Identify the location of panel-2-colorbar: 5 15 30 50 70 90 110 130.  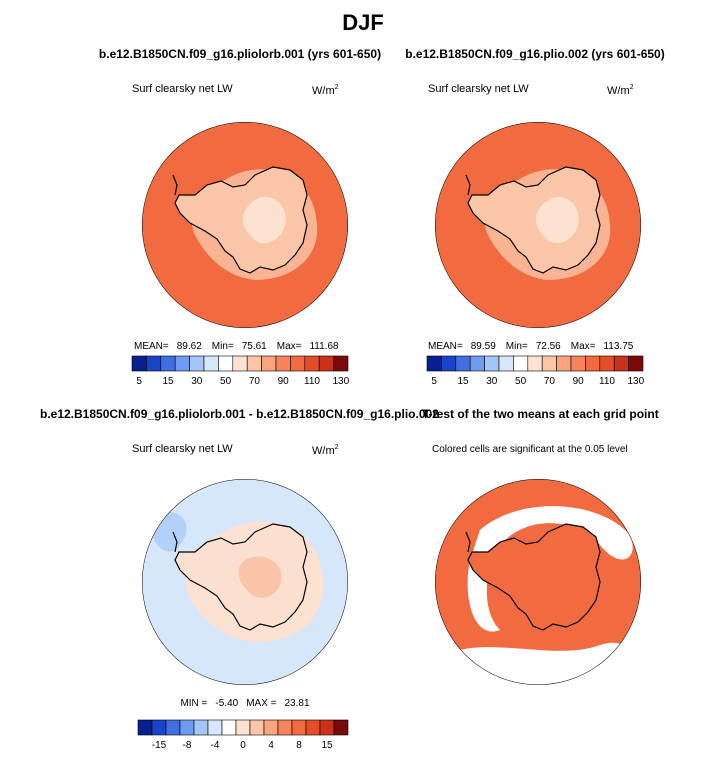
(535, 371).